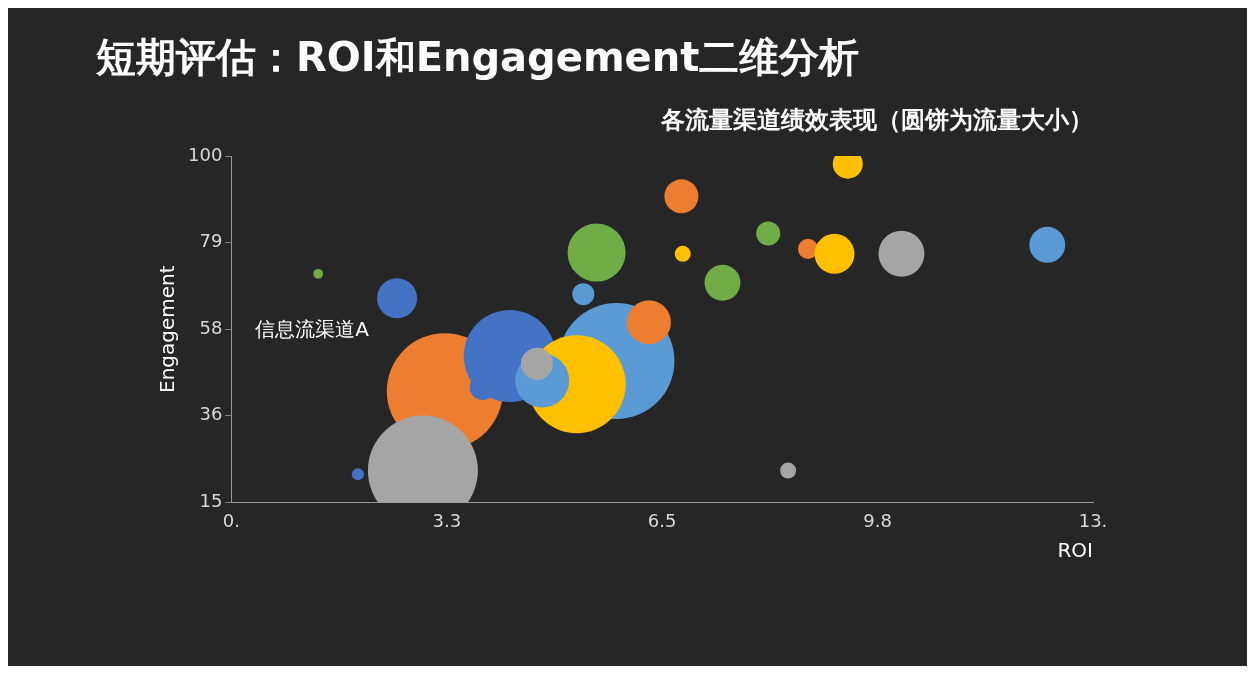 The width and height of the screenshot is (1255, 674). Describe the element at coordinates (211, 501) in the screenshot. I see `y-tick-label: 15` at that location.